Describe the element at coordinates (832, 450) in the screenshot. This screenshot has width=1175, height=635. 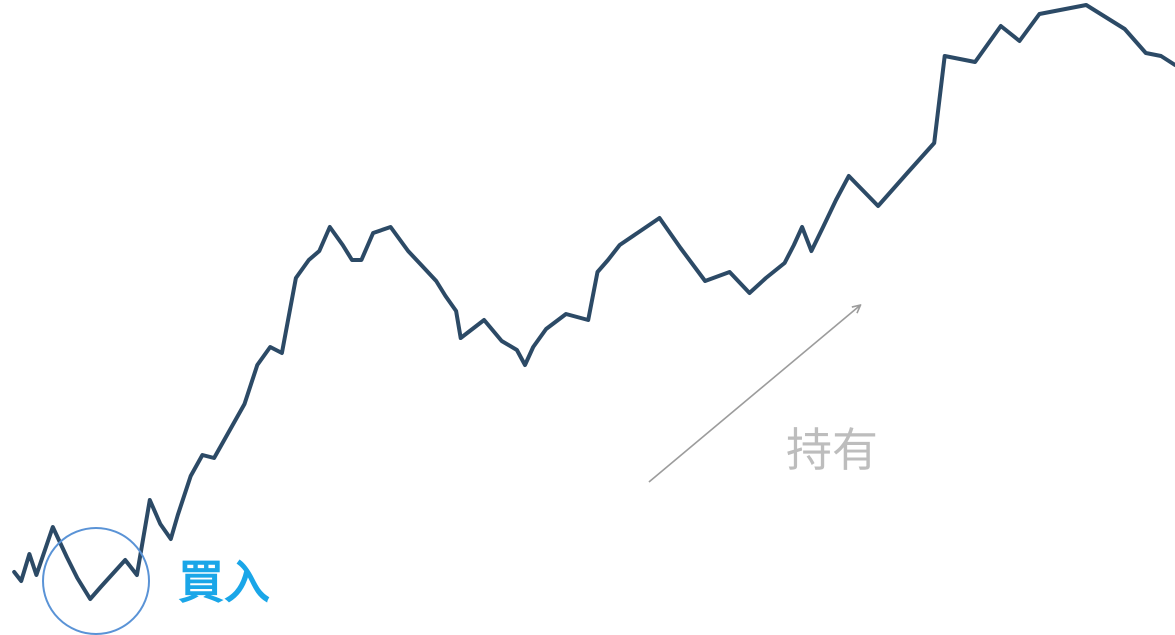
I see `hold-label: 持有` at that location.